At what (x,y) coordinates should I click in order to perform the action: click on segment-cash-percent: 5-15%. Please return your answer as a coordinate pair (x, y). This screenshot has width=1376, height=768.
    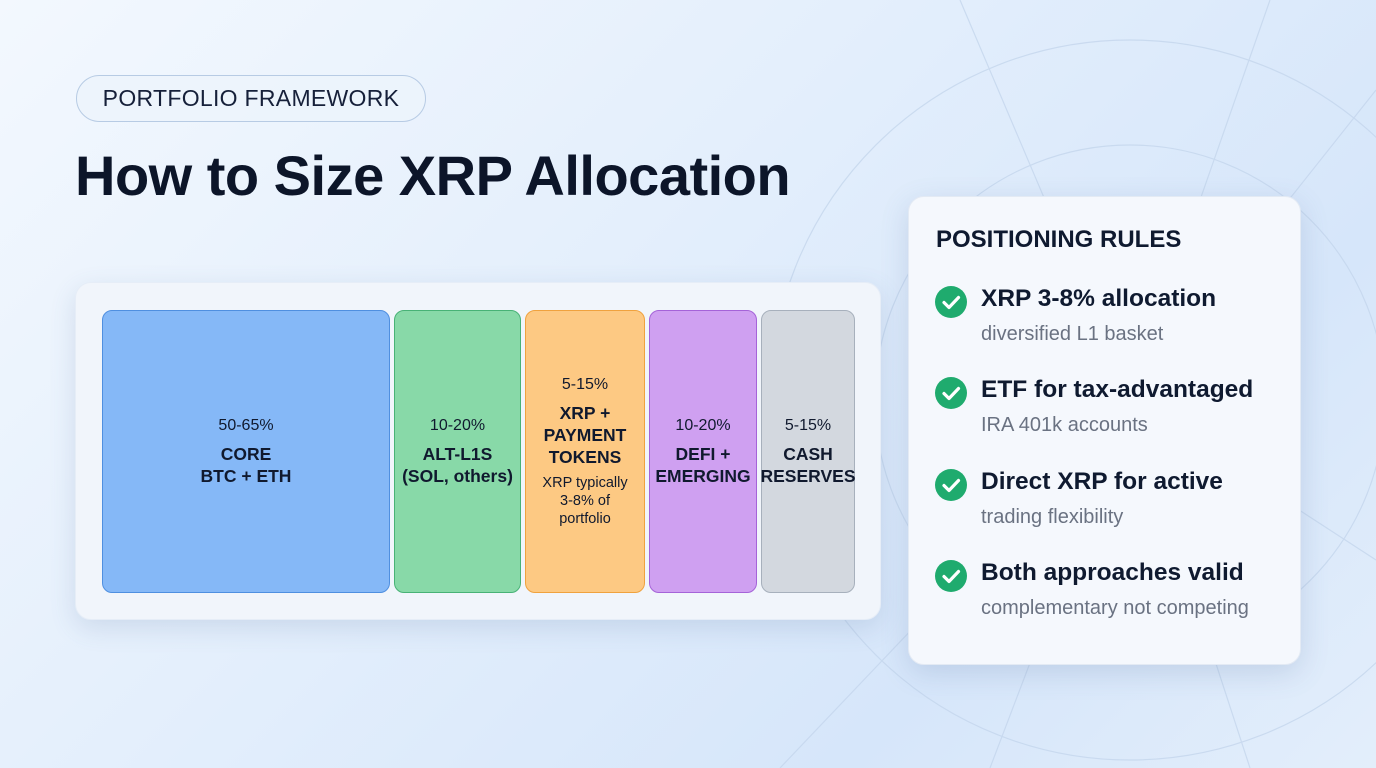
    Looking at the image, I should click on (808, 425).